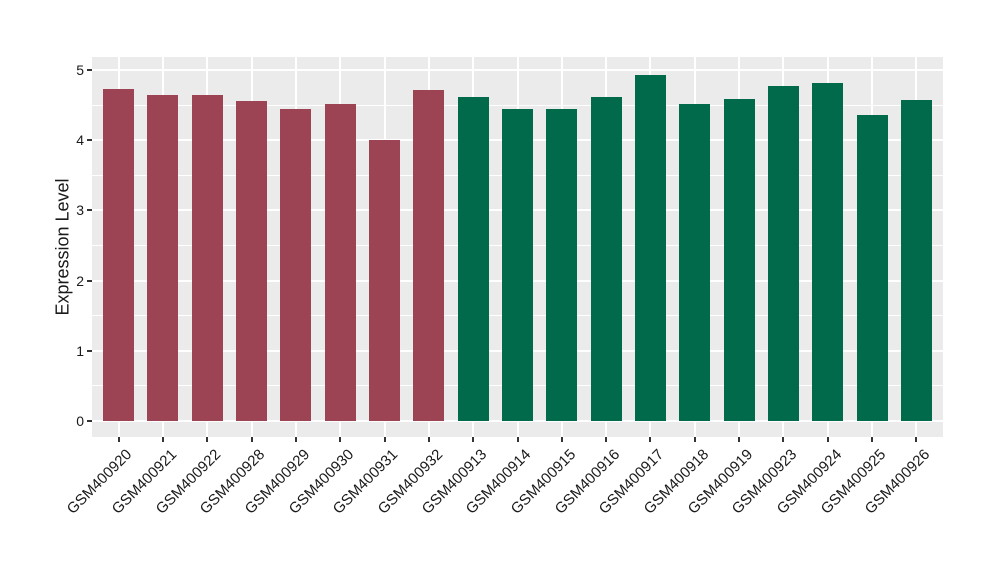 This screenshot has width=1000, height=580. Describe the element at coordinates (80, 70) in the screenshot. I see `y-tick-label: 5` at that location.